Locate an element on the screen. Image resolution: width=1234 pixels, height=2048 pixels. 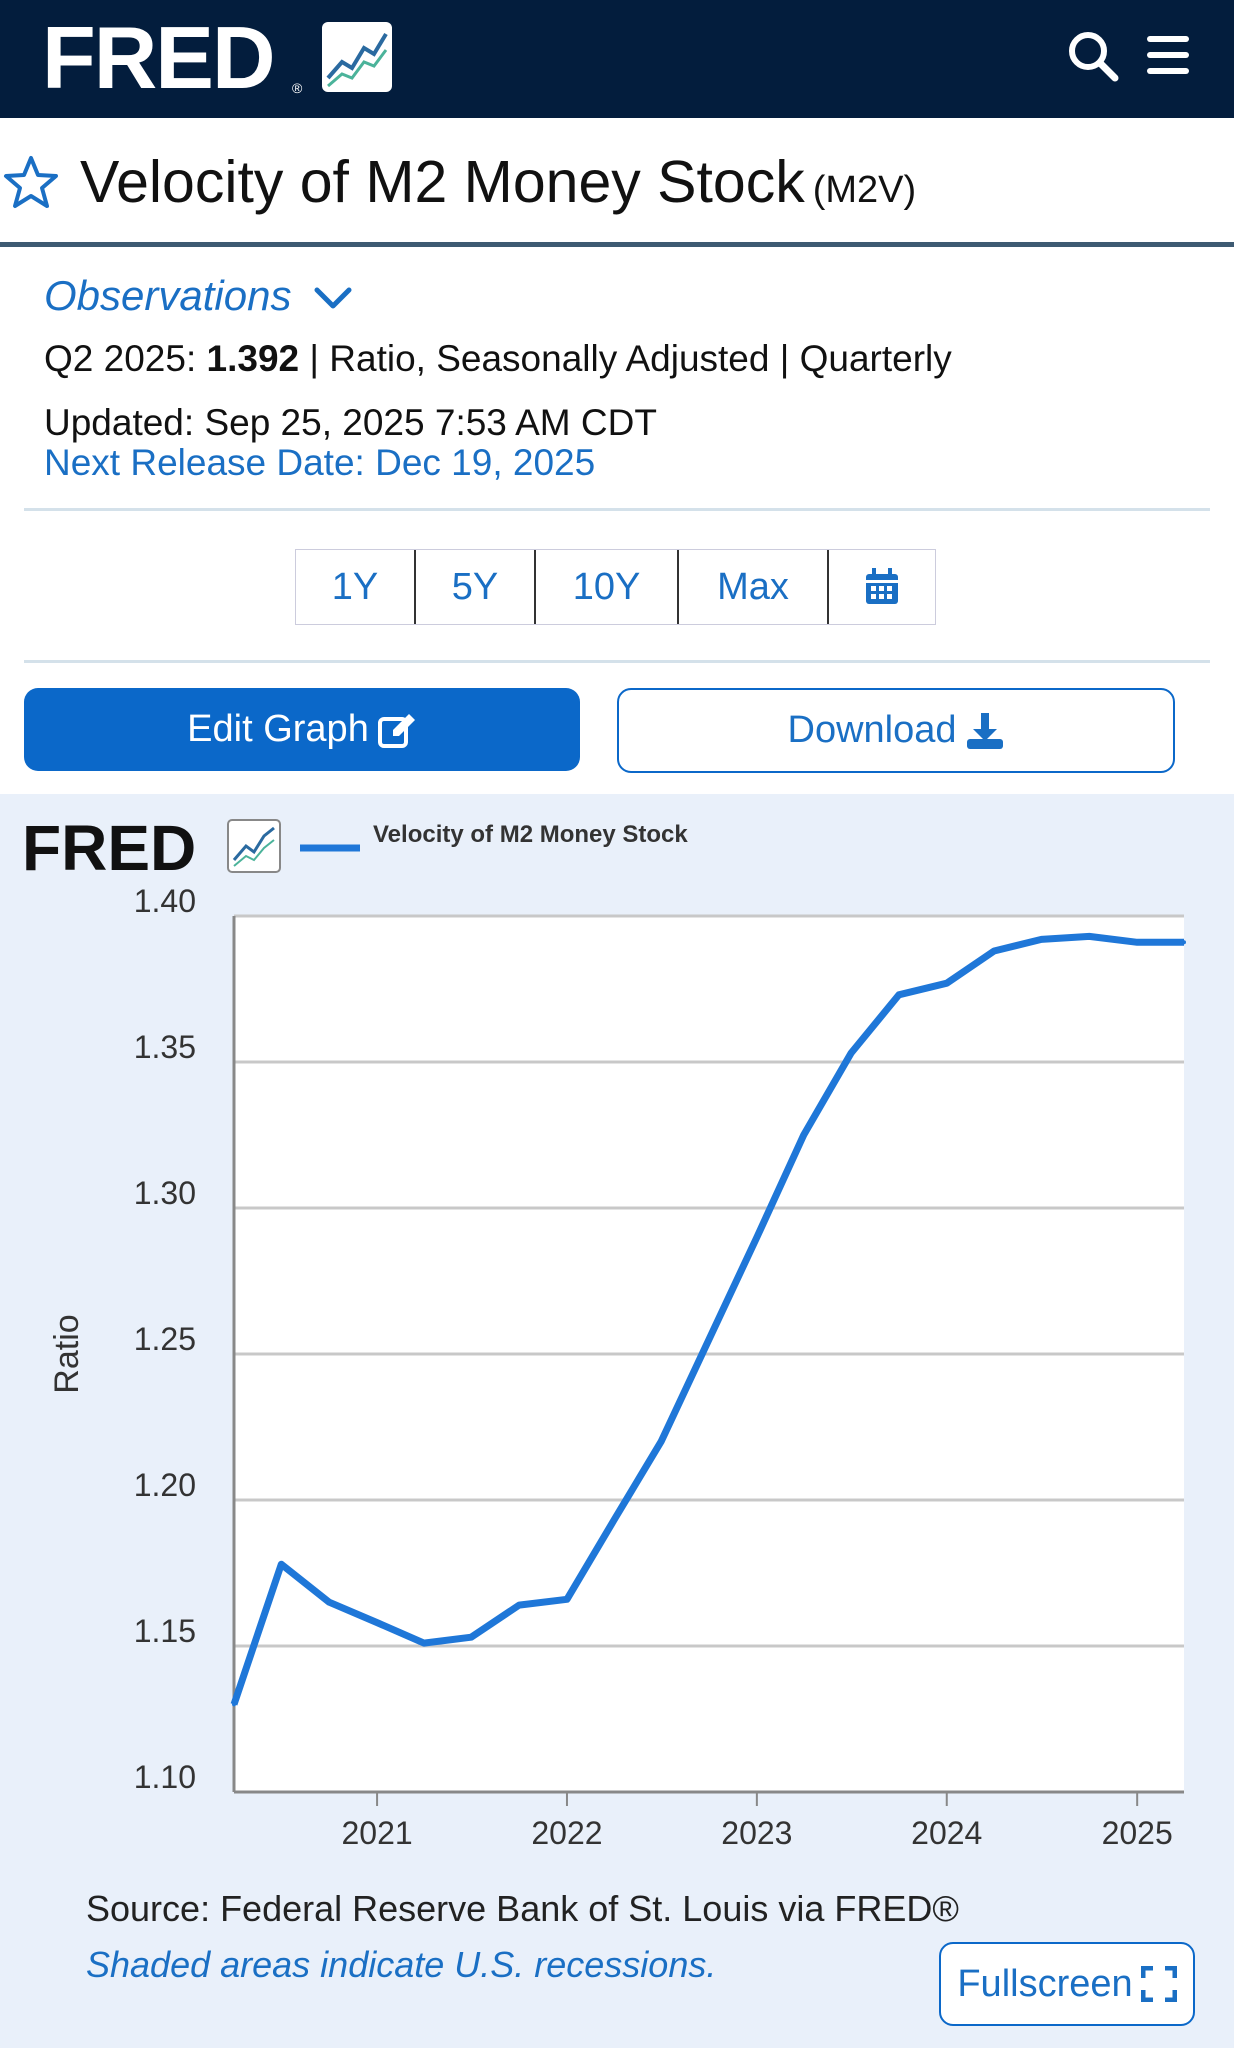
x-axis-ticks: 2021 2022 2023 2024 2025 is located at coordinates (757, 1821).